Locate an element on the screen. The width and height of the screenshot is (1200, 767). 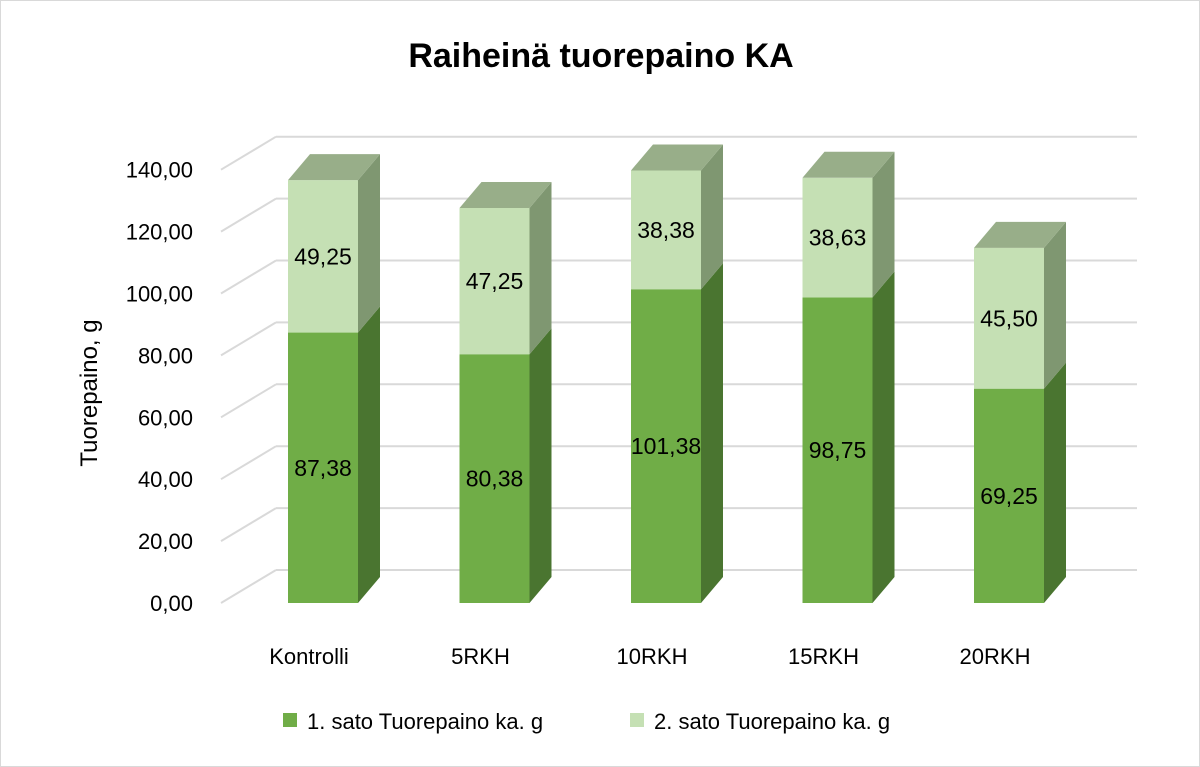
y-tick-label: 140,00 is located at coordinates (159, 170).